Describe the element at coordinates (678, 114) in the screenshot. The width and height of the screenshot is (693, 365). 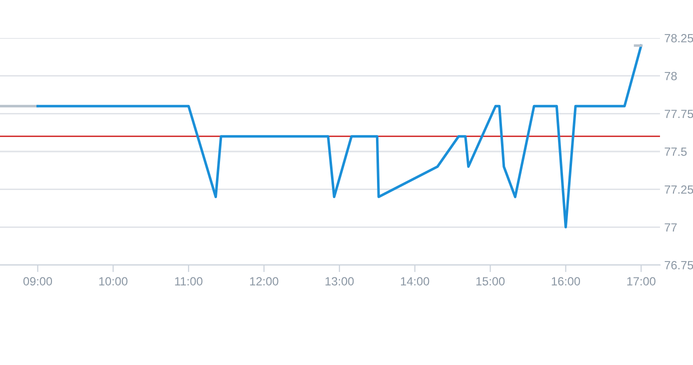
I see `y-tick-label: 77.75` at that location.